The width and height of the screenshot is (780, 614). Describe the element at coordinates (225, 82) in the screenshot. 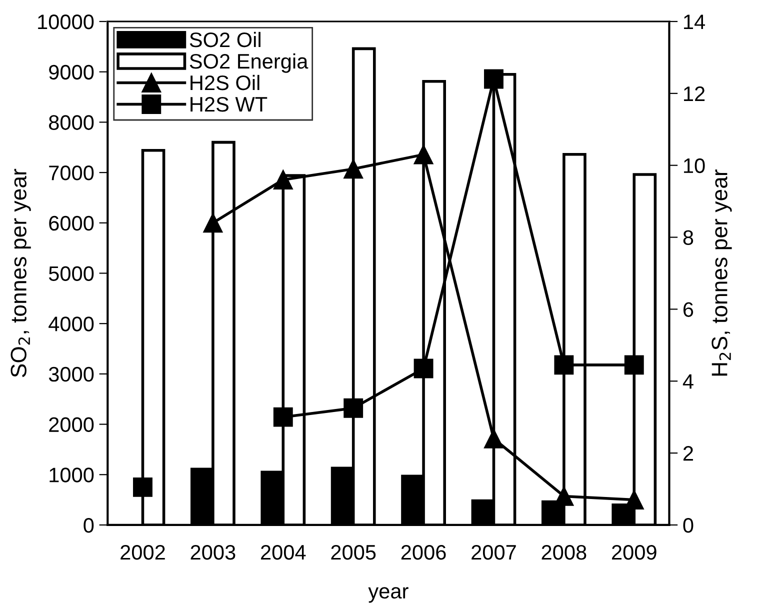

I see `legend-label: H2S Oil` at that location.